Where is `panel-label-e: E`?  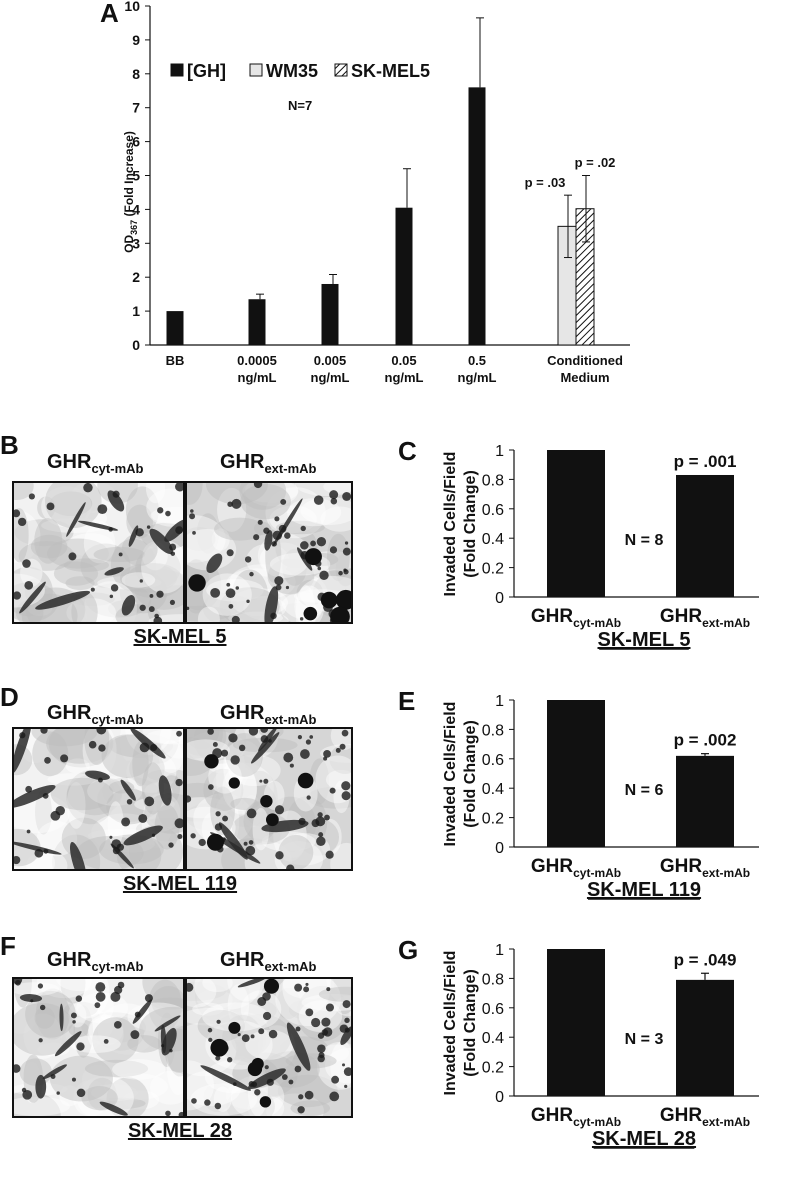 panel-label-e: E is located at coordinates (407, 701).